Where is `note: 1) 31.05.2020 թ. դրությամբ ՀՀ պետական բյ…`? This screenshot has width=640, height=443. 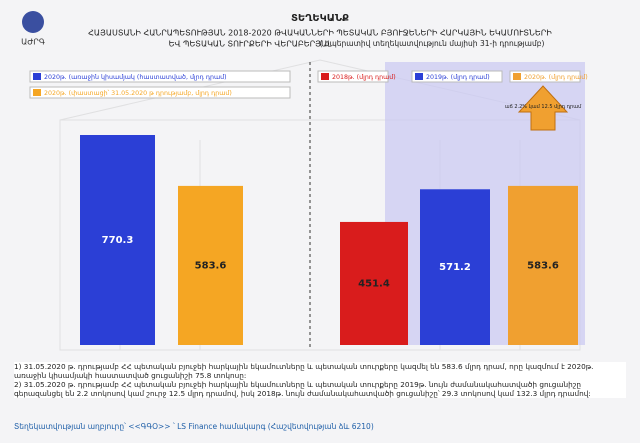
note: 1) 31.05.2020 թ. դրությամբ ՀՀ պետական բյ… is located at coordinates (304, 371).